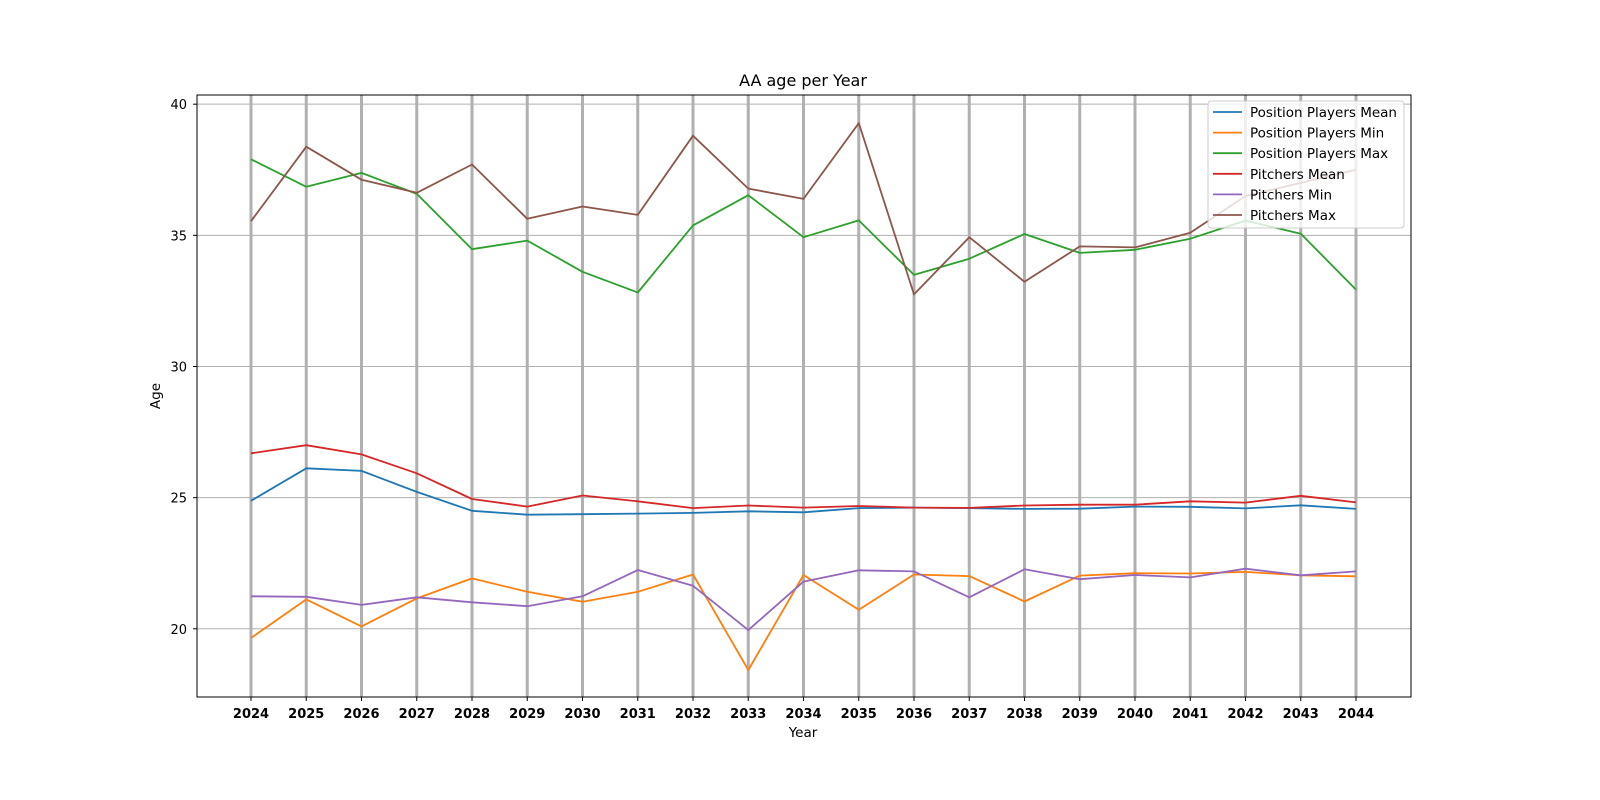  What do you see at coordinates (1245, 714) in the screenshot?
I see `x-tick-label: 2042` at bounding box center [1245, 714].